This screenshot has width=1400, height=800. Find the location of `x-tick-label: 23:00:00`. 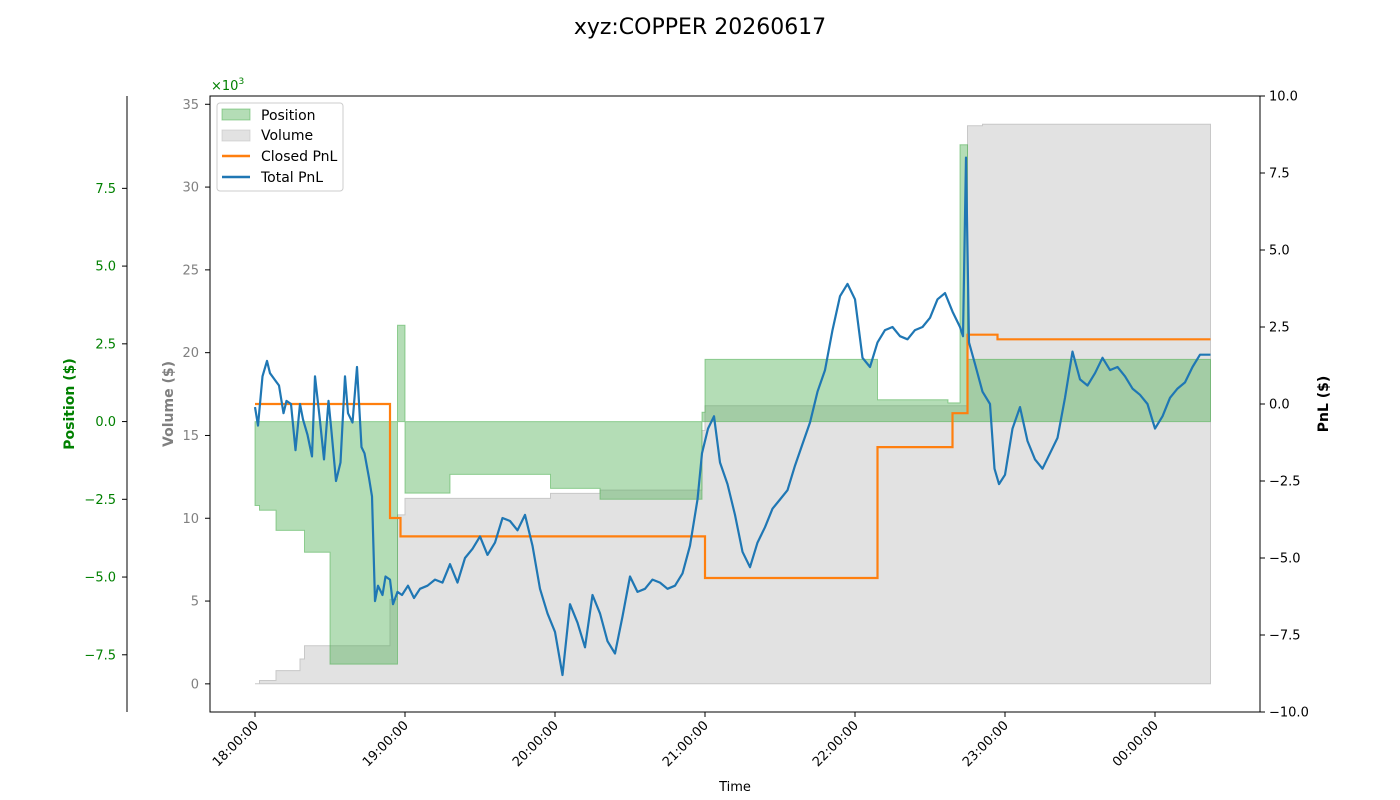

x-tick-label: 23:00:00 is located at coordinates (986, 744).